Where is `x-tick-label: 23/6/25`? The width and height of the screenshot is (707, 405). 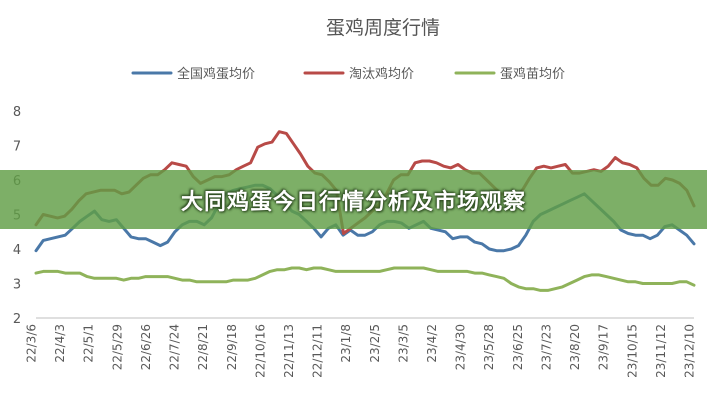
x-tick-label: 23/6/25 is located at coordinates (518, 347).